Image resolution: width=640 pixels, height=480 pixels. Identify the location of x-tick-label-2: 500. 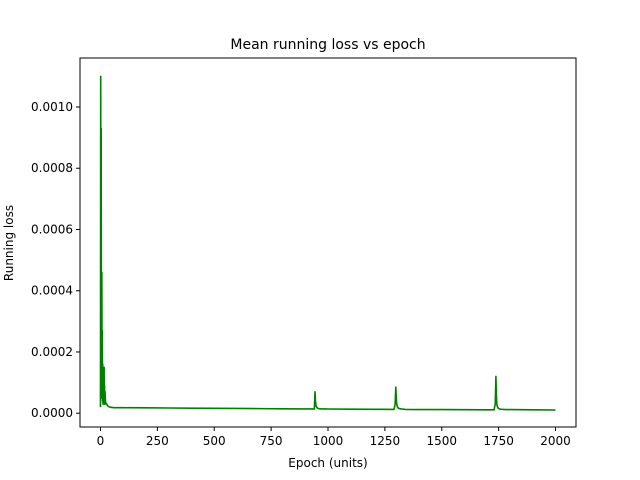
(214, 441).